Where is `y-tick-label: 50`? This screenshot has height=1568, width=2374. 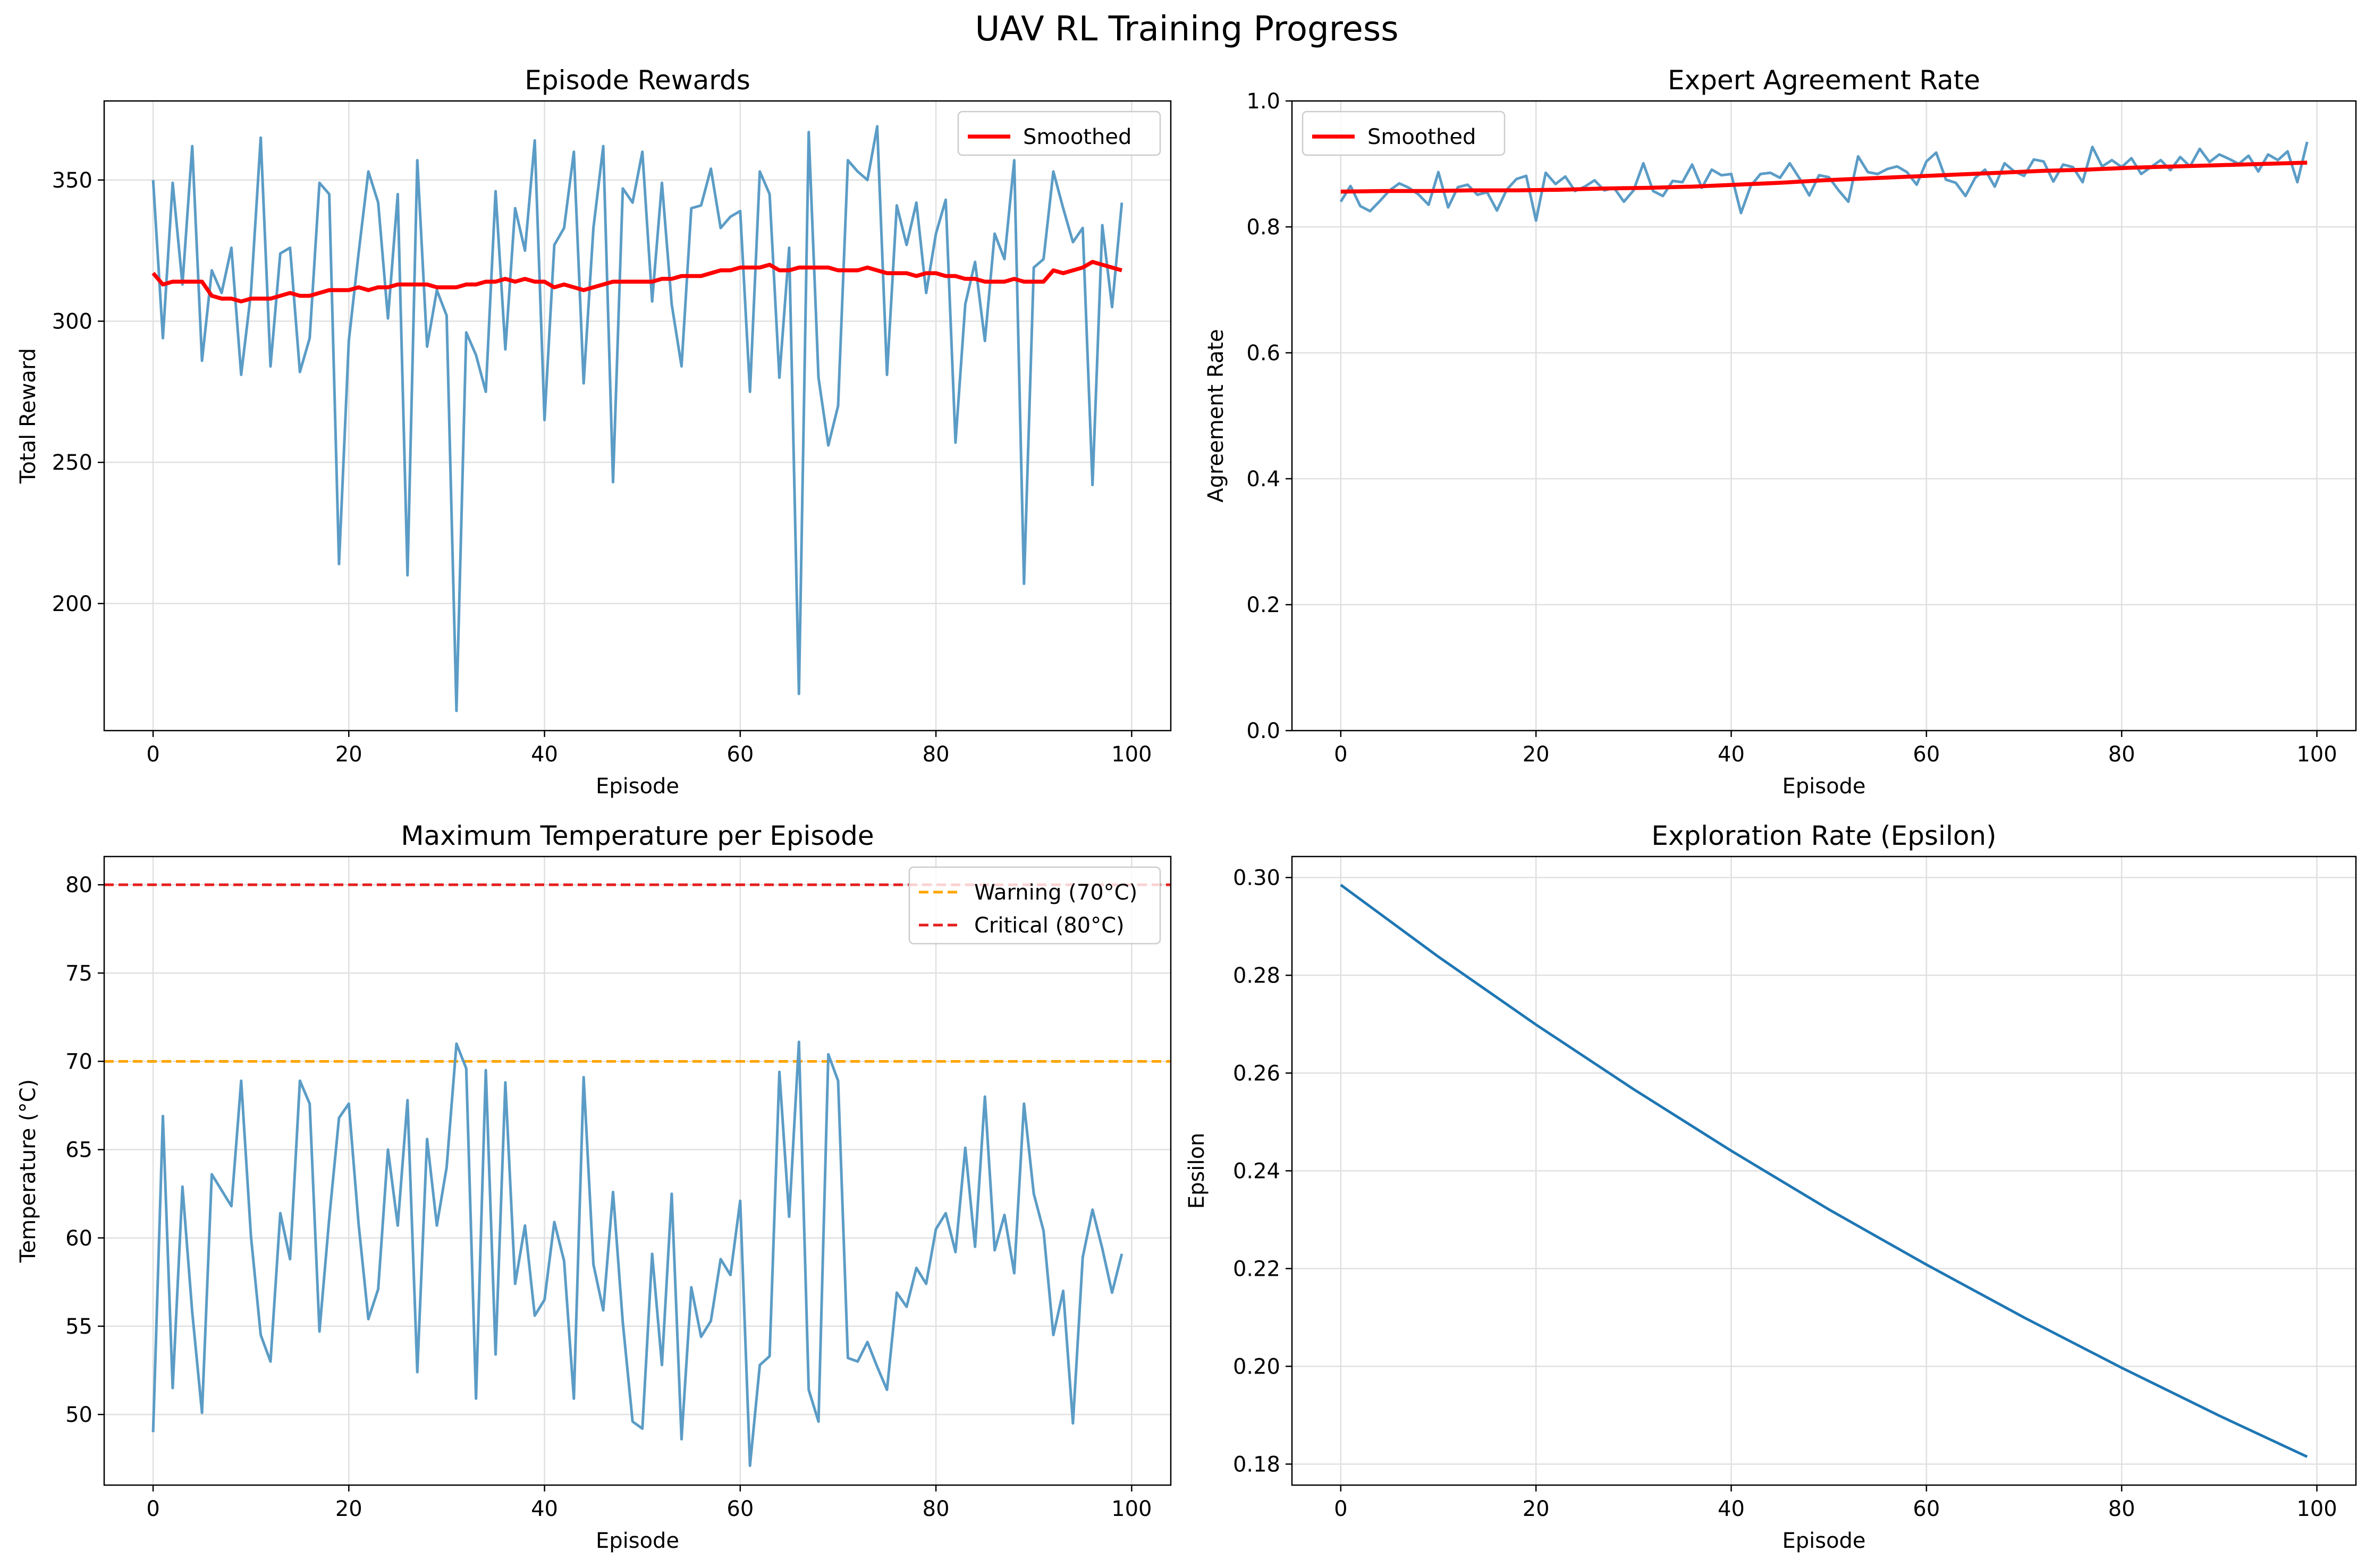 y-tick-label: 50 is located at coordinates (78, 1415).